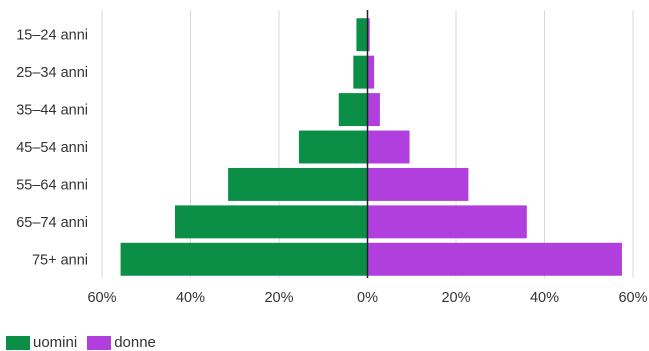  Describe the element at coordinates (52, 36) in the screenshot. I see `category-label: 15–24 anni` at that location.